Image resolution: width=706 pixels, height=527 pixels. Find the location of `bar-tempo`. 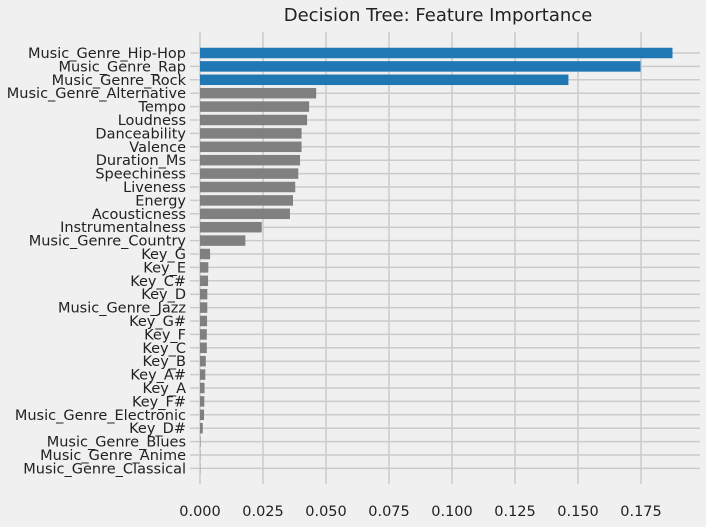

bar-tempo is located at coordinates (255, 106).